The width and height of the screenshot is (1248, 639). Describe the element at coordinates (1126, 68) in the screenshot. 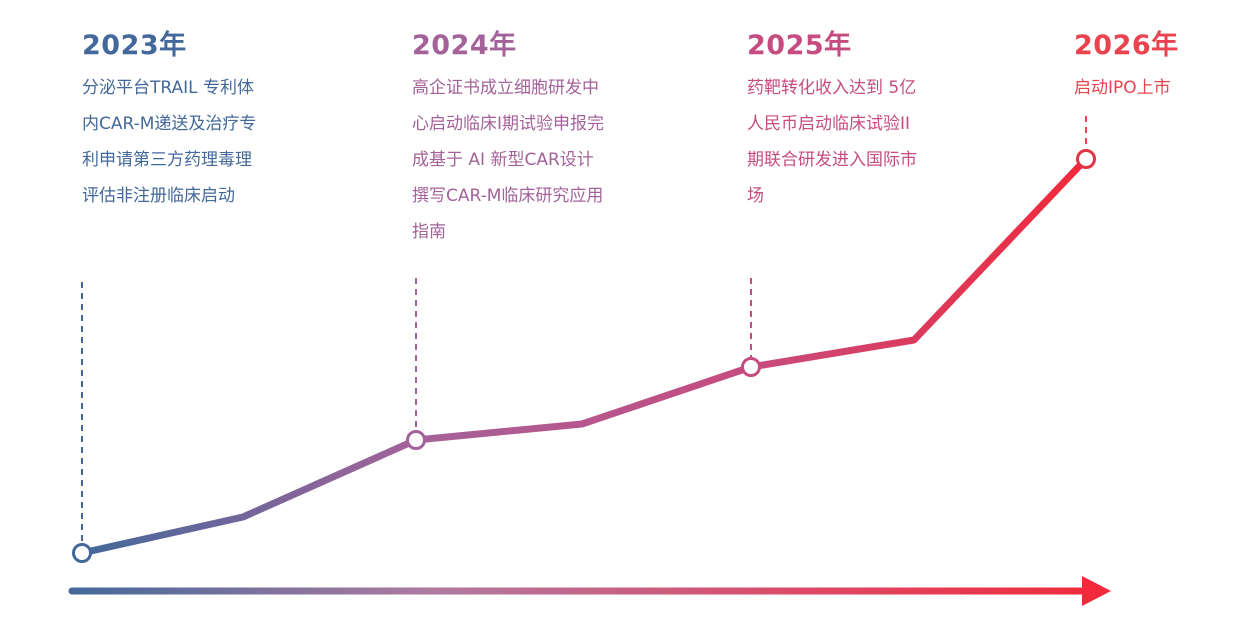

I see `milestone-2026: 2026年 启动IPO上市` at that location.